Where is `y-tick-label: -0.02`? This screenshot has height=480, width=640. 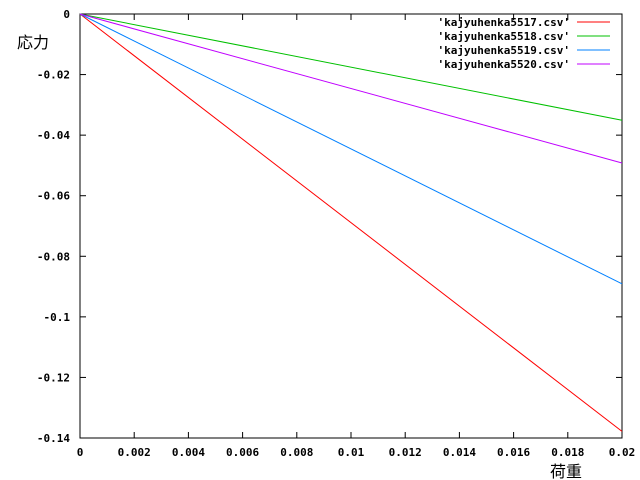
y-tick-label: -0.02 is located at coordinates (53, 75).